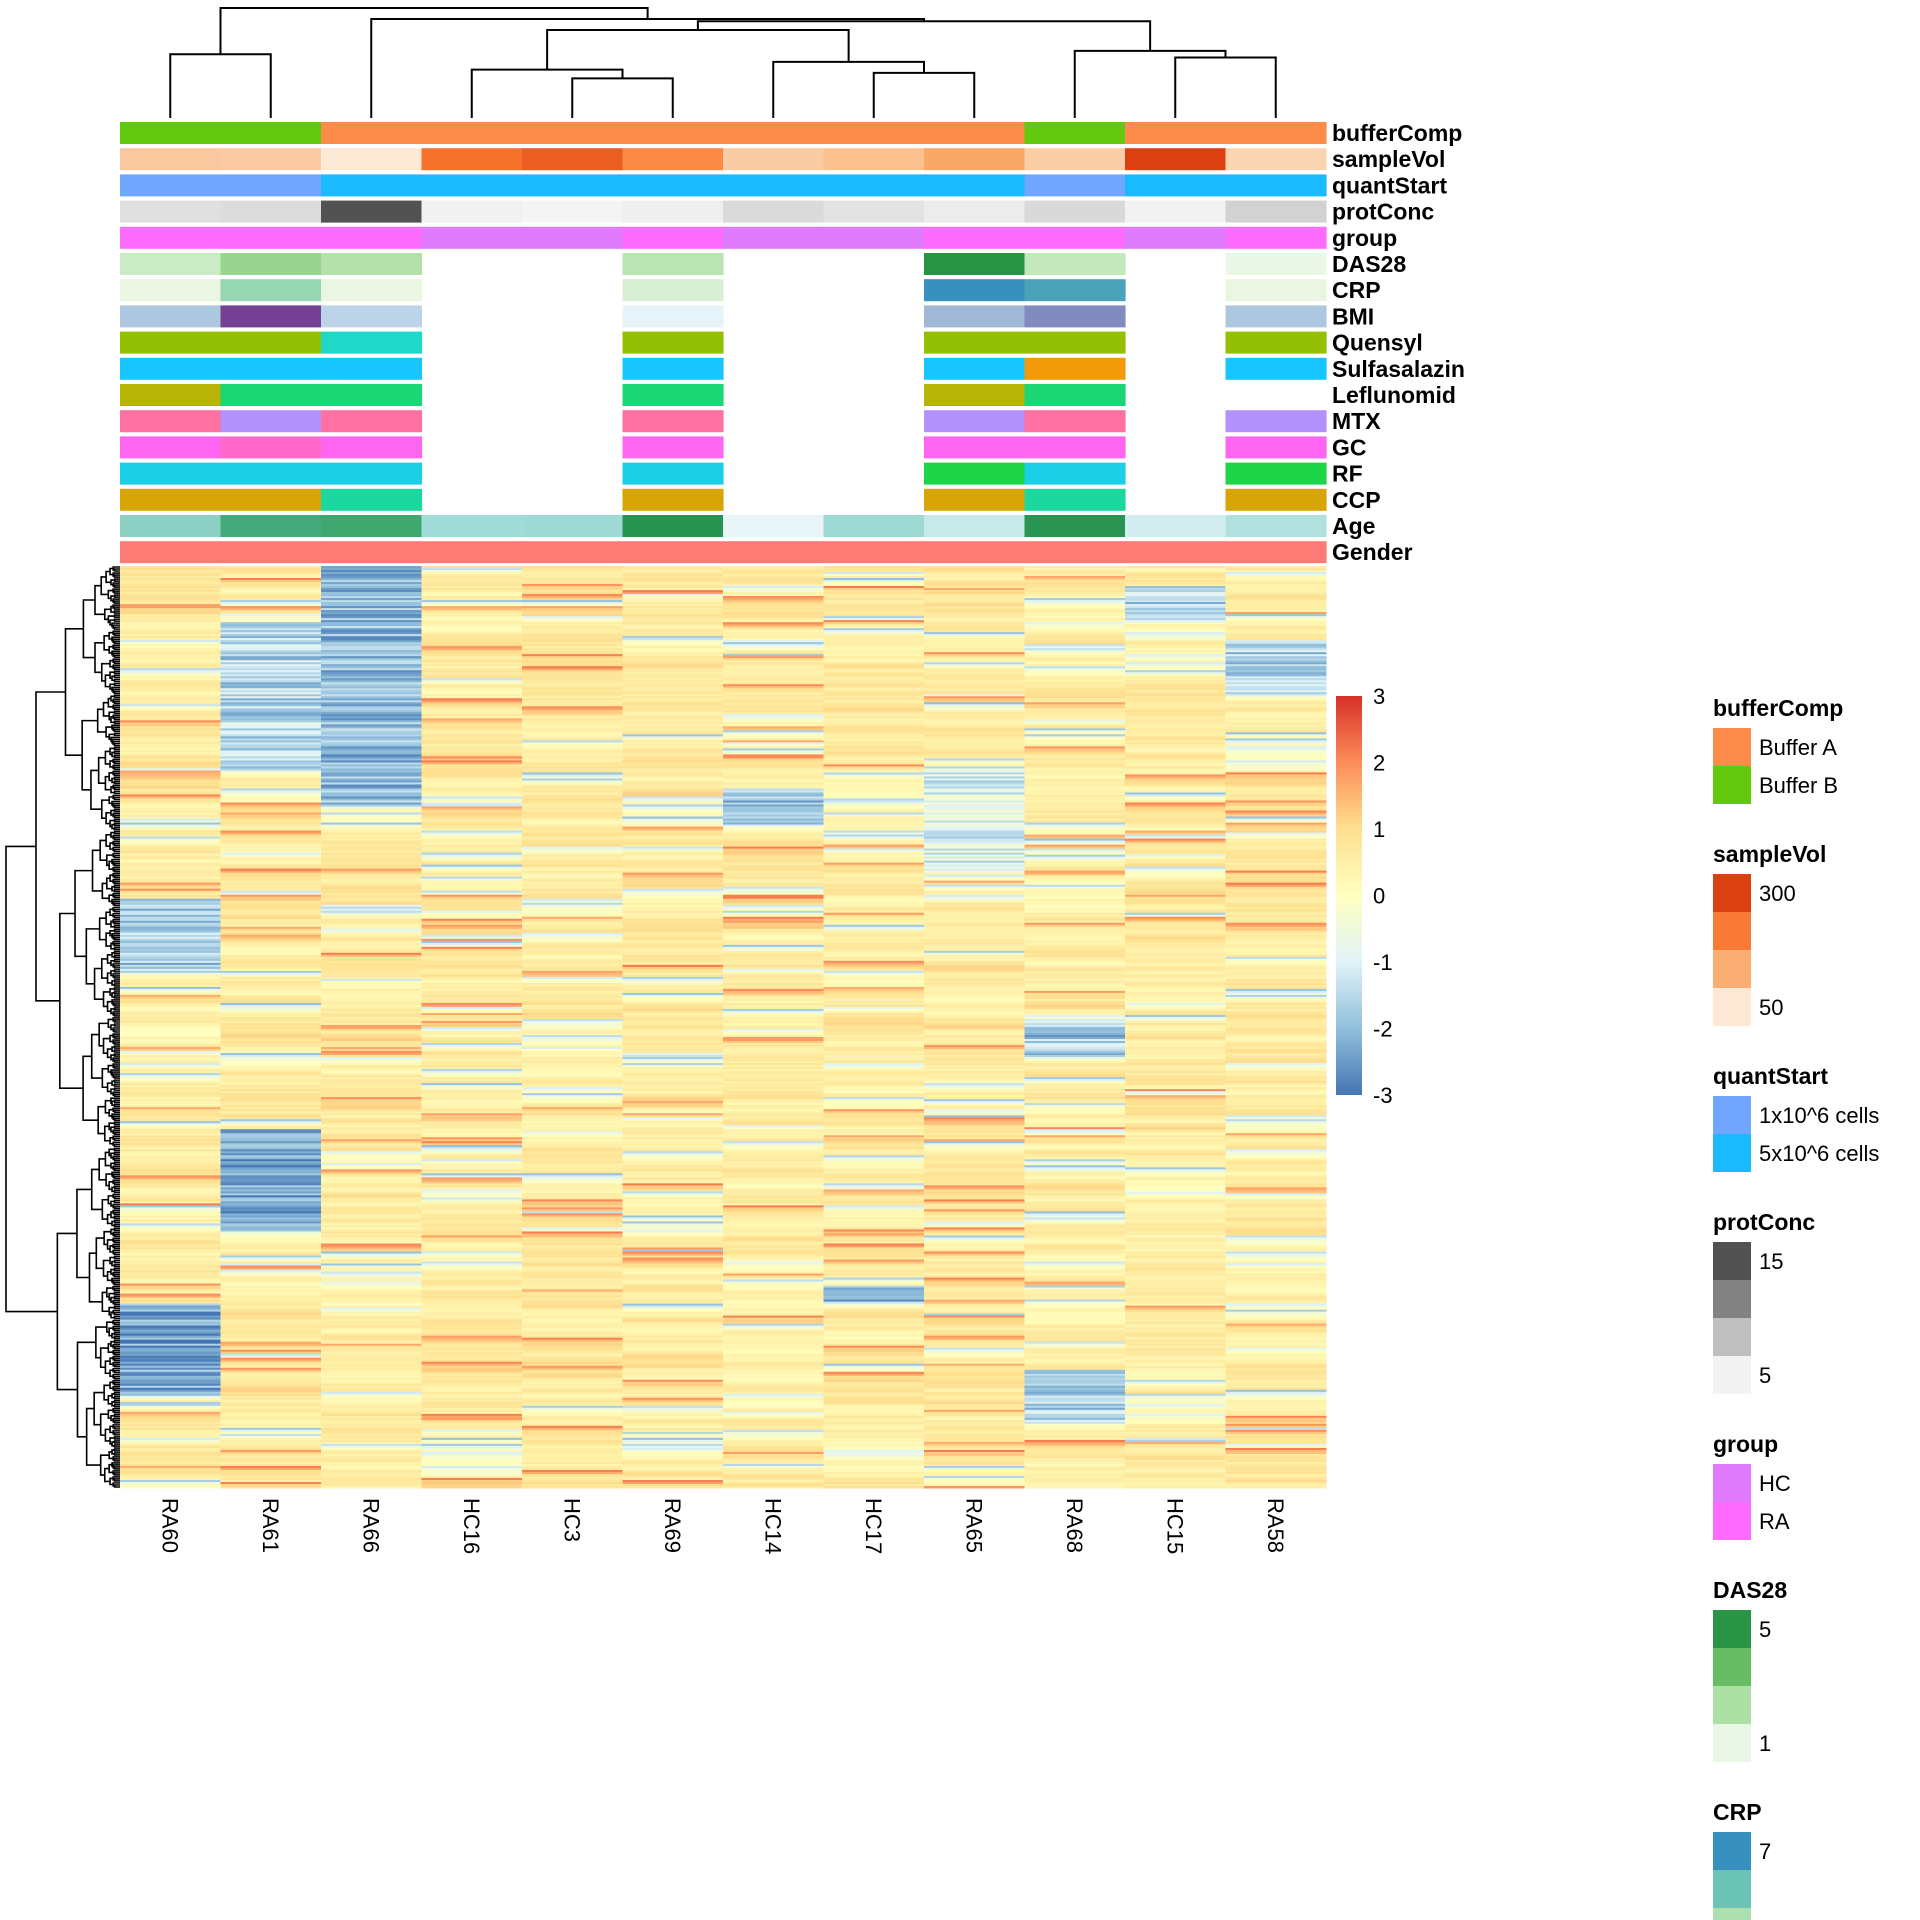  I want to click on heatmap-column-hc14, so click(773, 1027).